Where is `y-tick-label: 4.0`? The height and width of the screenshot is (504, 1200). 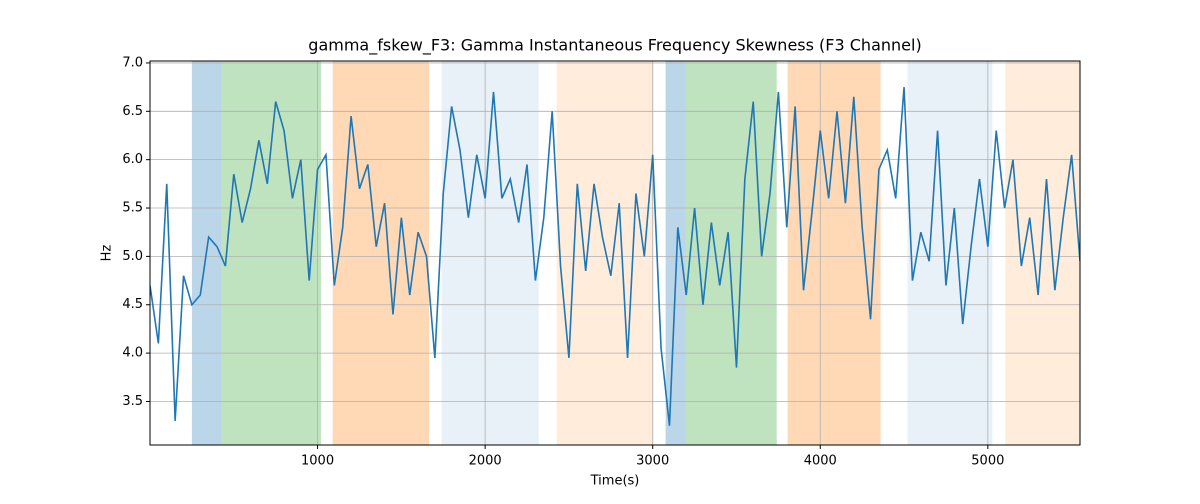 y-tick-label: 4.0 is located at coordinates (132, 353).